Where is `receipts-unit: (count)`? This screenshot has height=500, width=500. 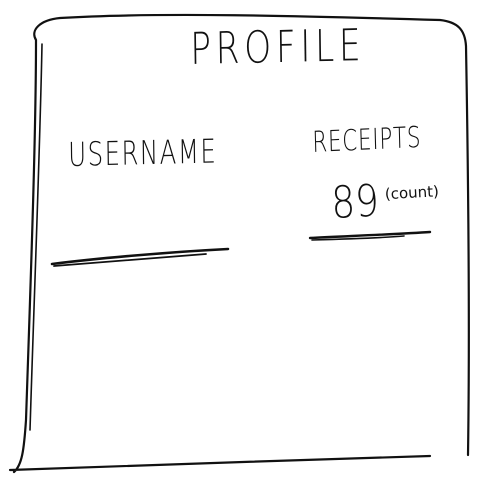
receipts-unit: (count) is located at coordinates (412, 193).